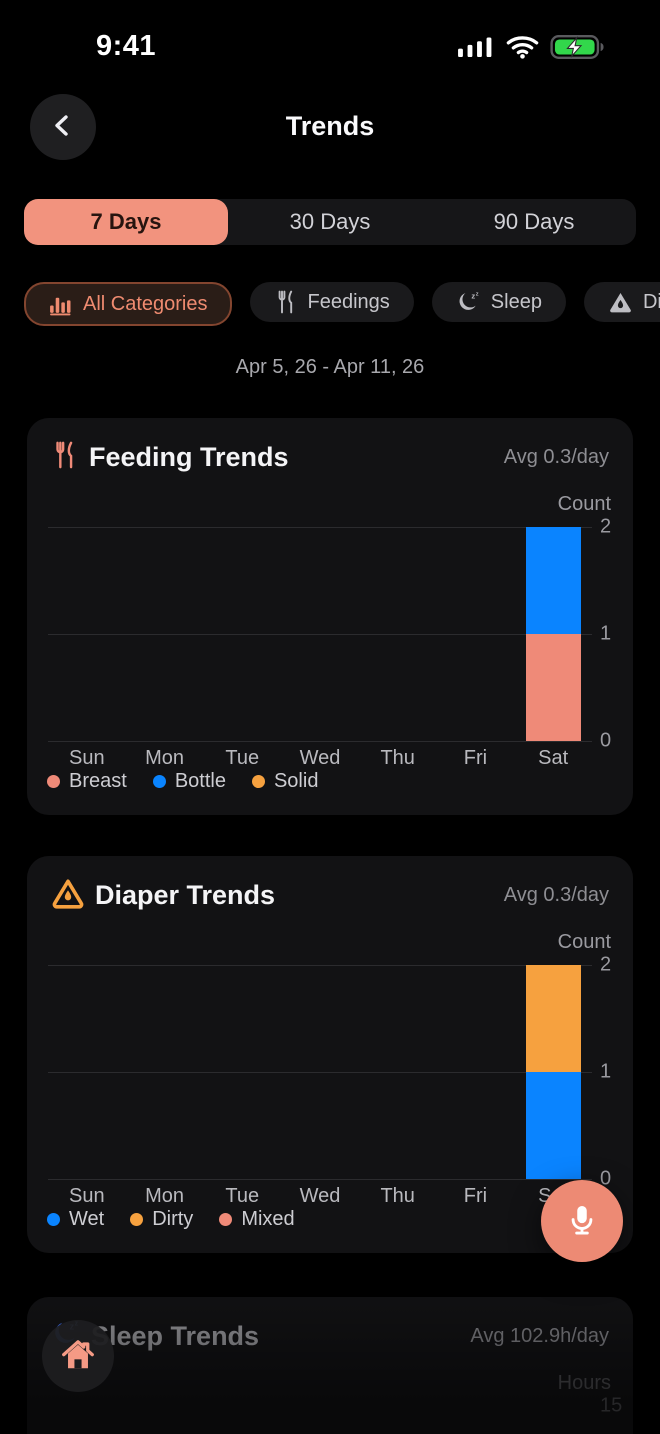  What do you see at coordinates (522, 49) in the screenshot?
I see `wifi-icon` at bounding box center [522, 49].